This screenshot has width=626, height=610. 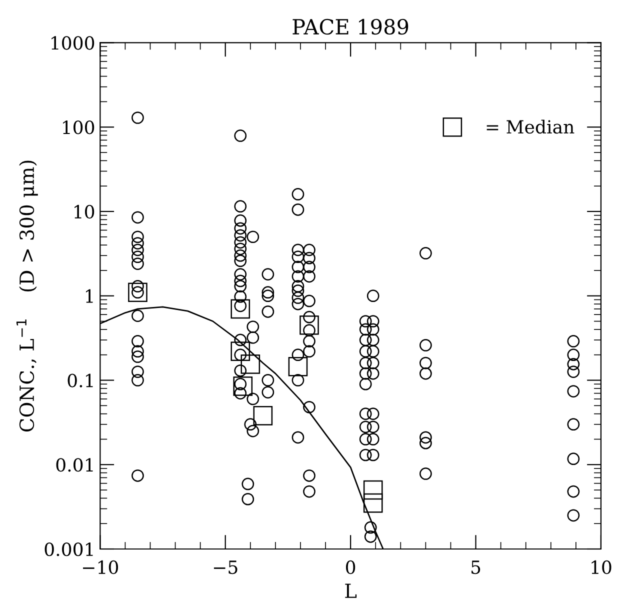 What do you see at coordinates (78, 127) in the screenshot?
I see `y-tick-label: 100` at bounding box center [78, 127].